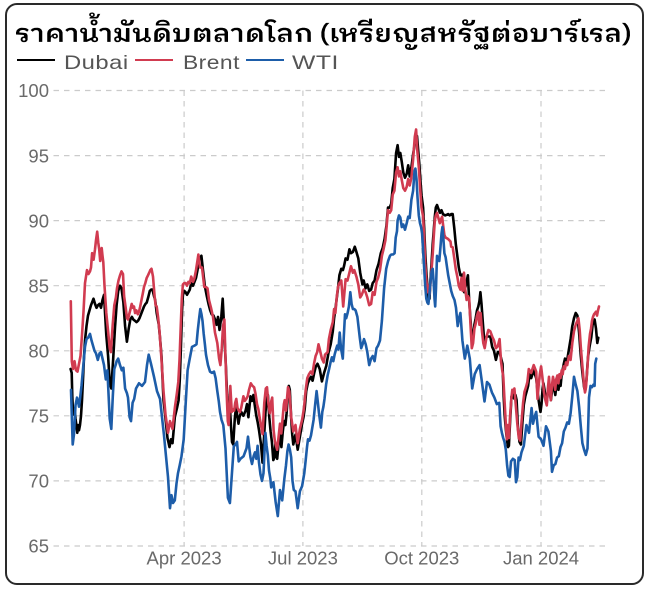  Describe the element at coordinates (184, 558) in the screenshot. I see `svg-text: Apr 2023` at that location.